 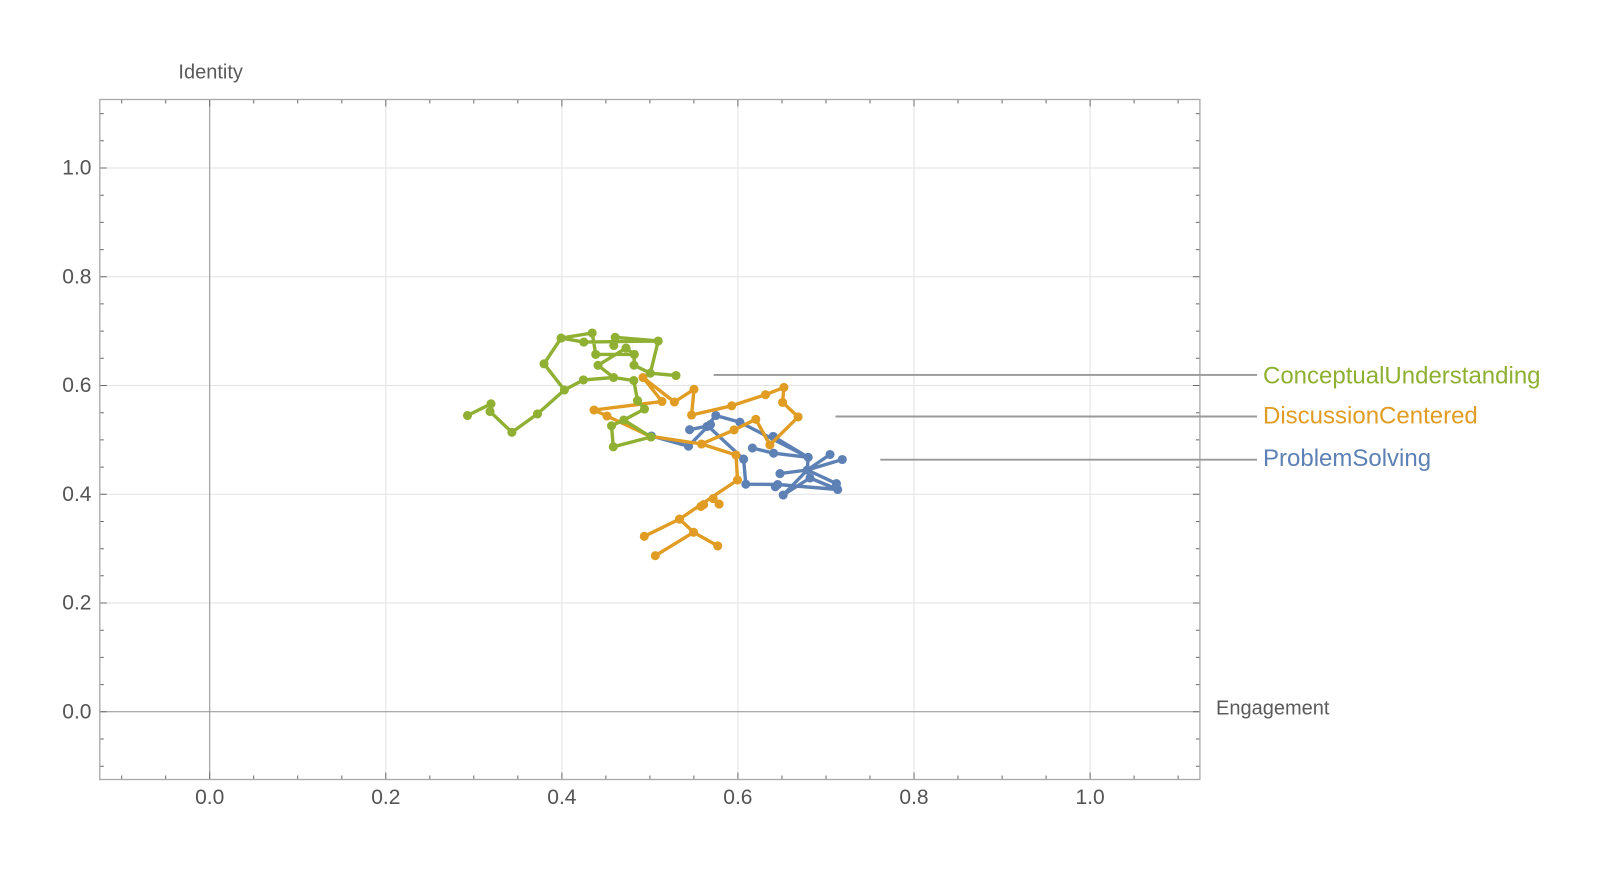 I want to click on svg-text: ProblemSolving, so click(x=1347, y=458).